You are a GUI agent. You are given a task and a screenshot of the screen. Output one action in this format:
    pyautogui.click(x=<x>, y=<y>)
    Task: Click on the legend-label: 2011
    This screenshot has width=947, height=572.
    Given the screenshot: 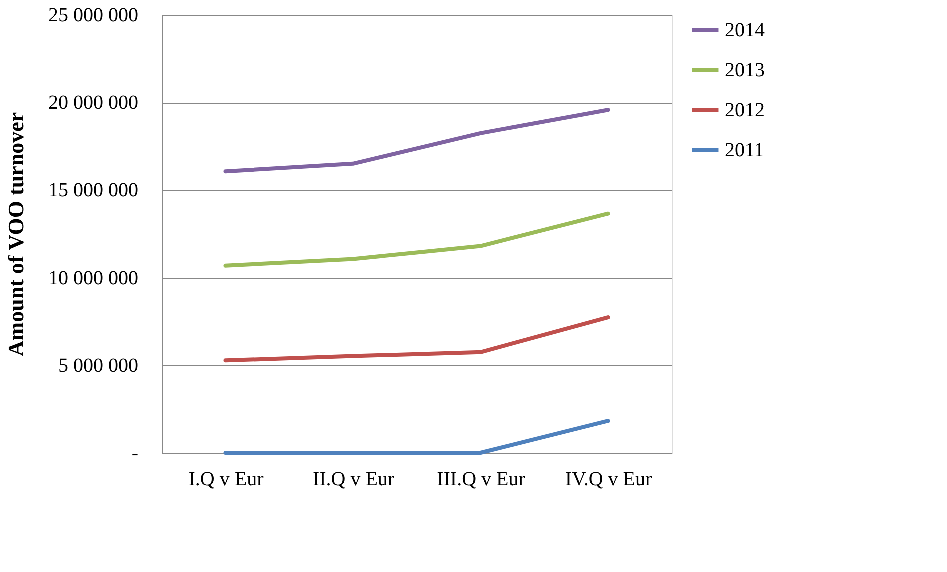 What is the action you would take?
    pyautogui.click(x=744, y=151)
    